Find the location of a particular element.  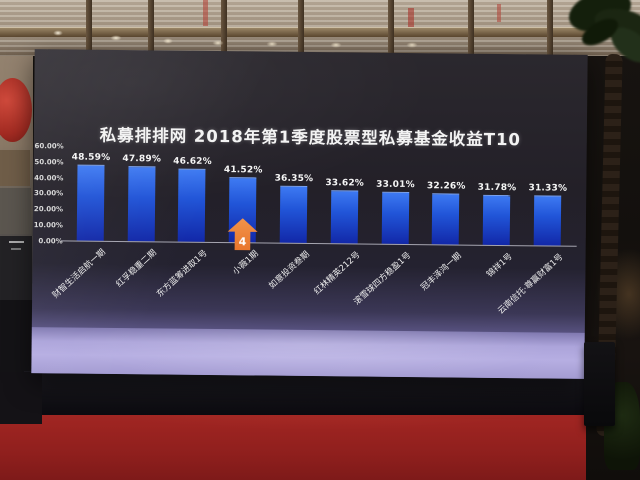

chart-title: 私募排排网 2018年第1季度股票型私募基金收益T10 is located at coordinates (310, 137).